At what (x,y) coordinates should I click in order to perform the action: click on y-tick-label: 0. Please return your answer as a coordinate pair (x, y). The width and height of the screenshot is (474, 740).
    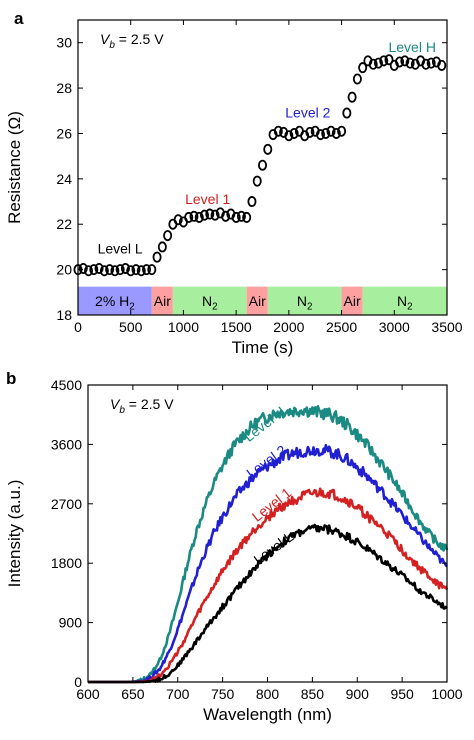
    Looking at the image, I should click on (78, 682).